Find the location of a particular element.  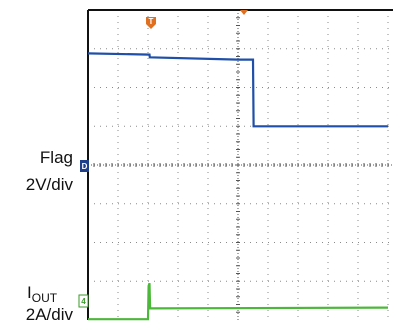

trigger-marker: T is located at coordinates (151, 23).